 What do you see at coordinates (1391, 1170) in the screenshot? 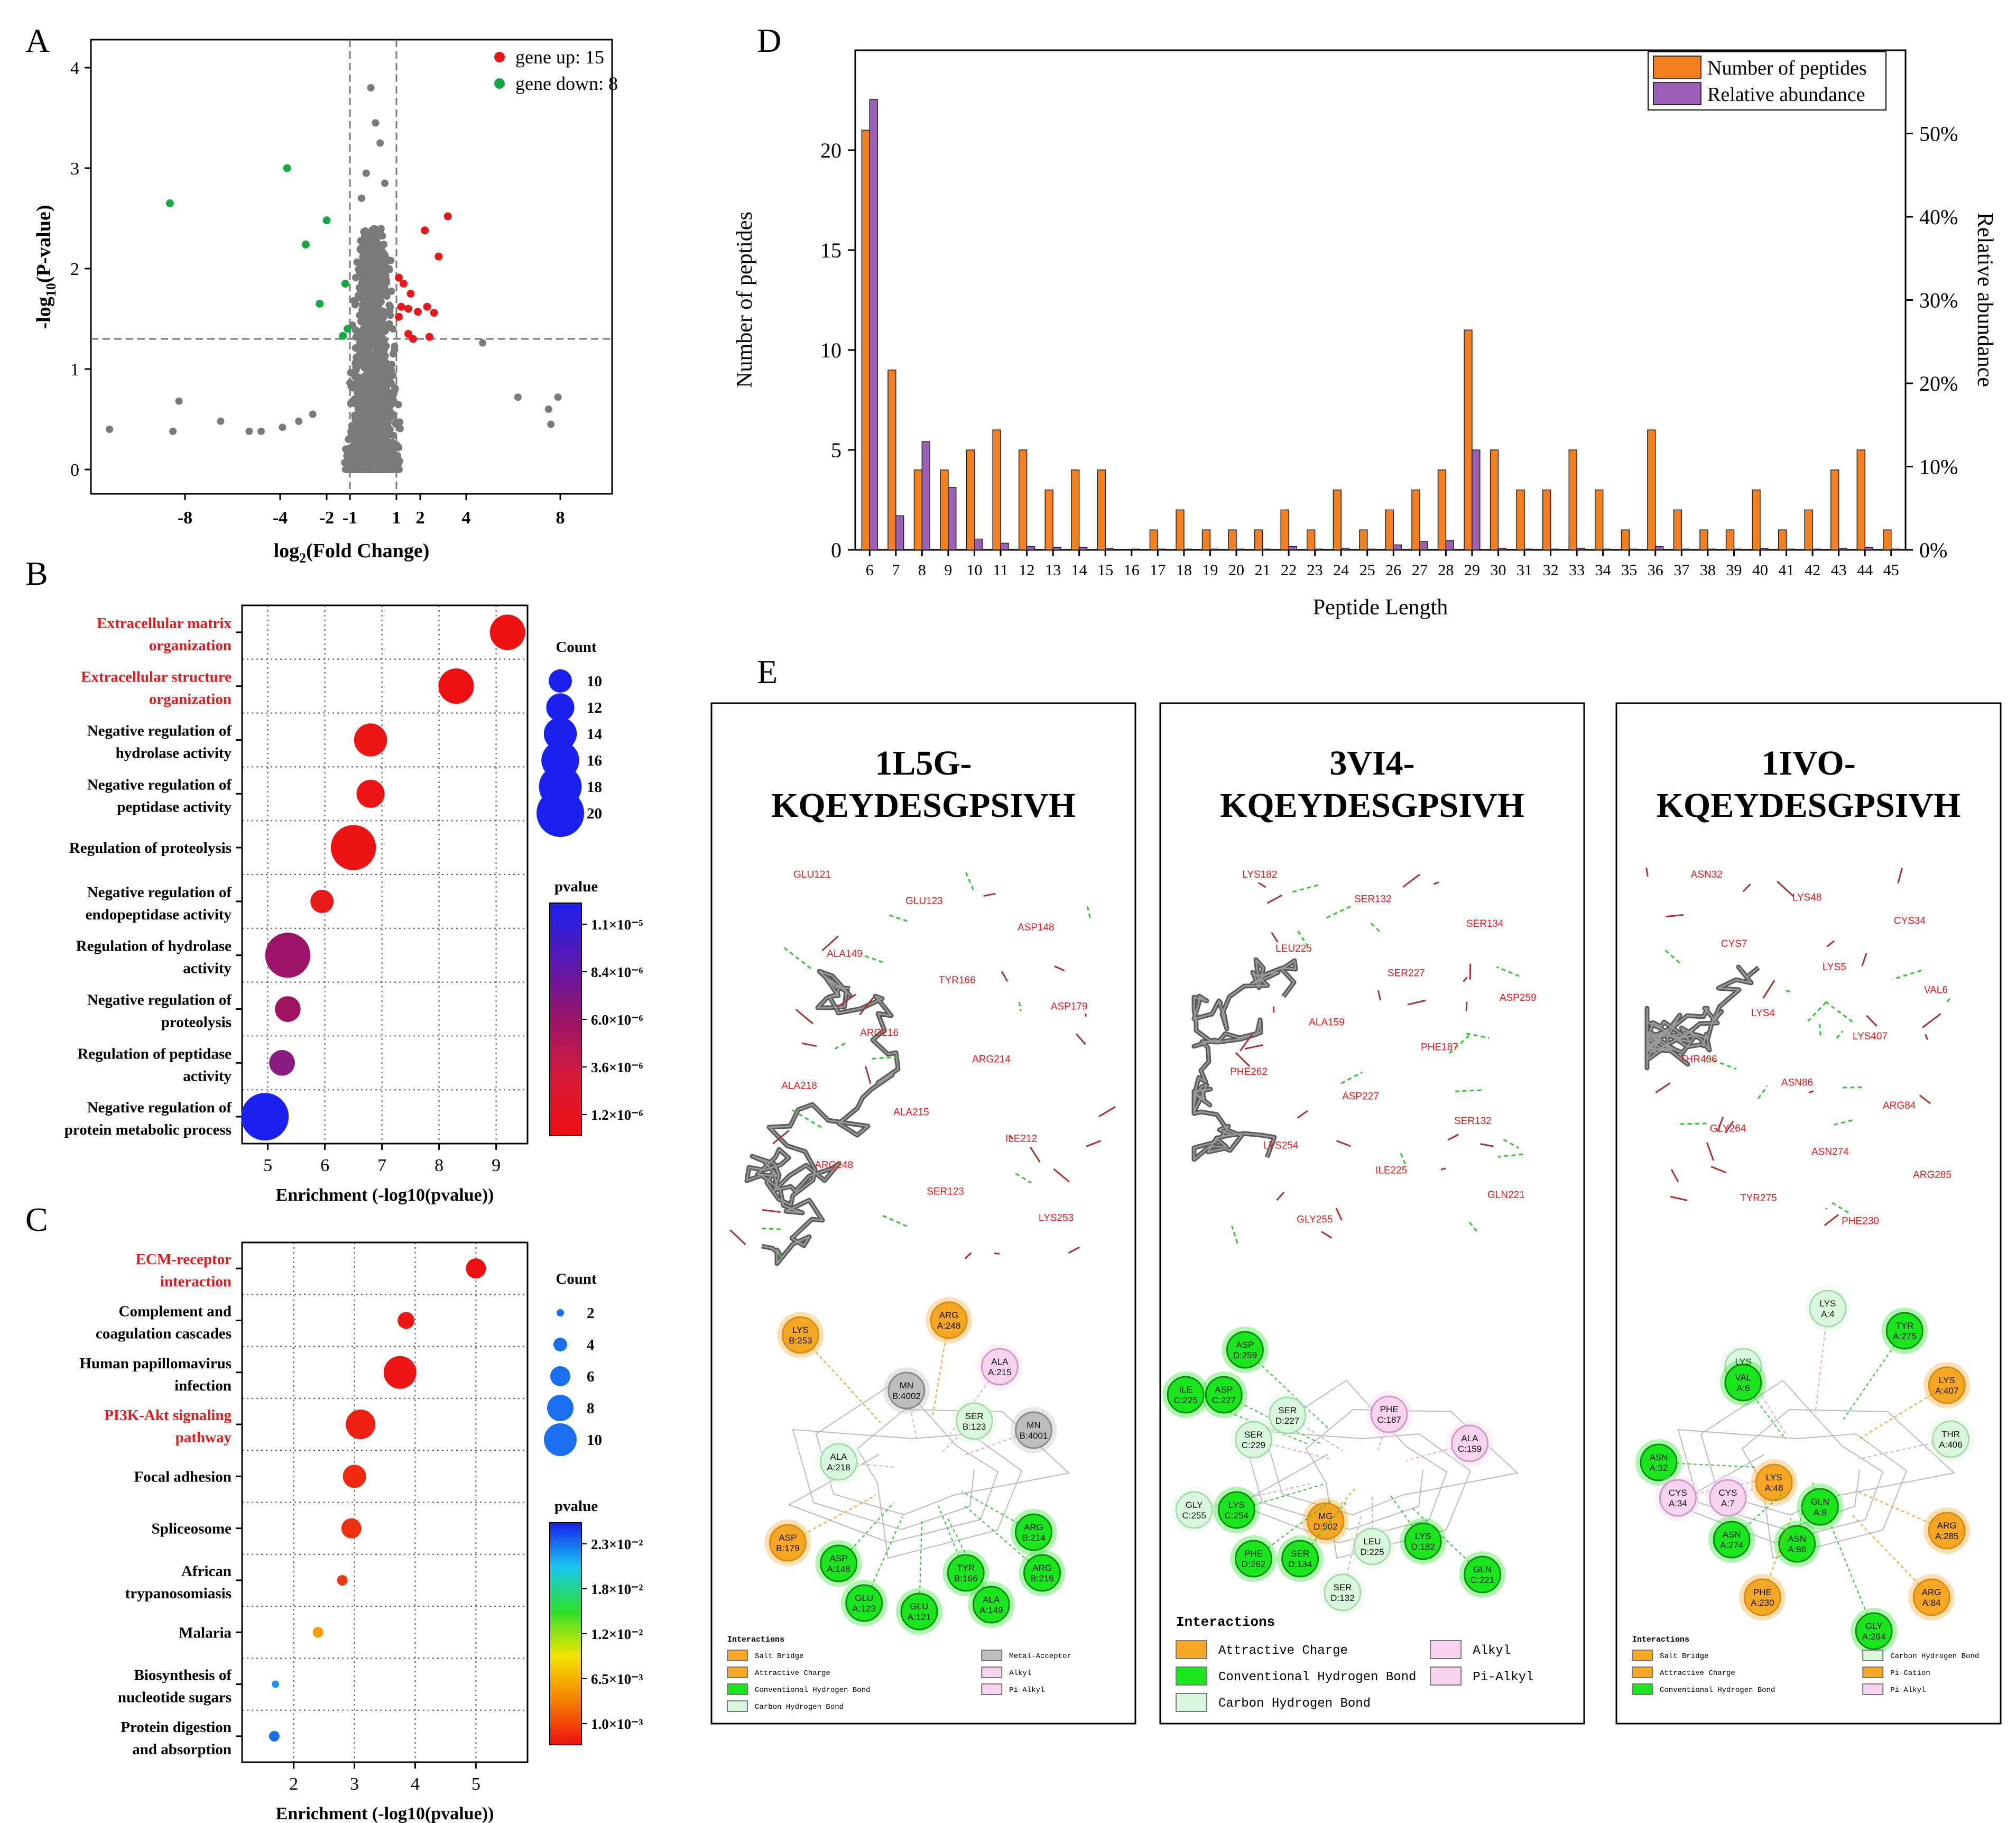
I see `residue-label-3d: ILE225` at bounding box center [1391, 1170].